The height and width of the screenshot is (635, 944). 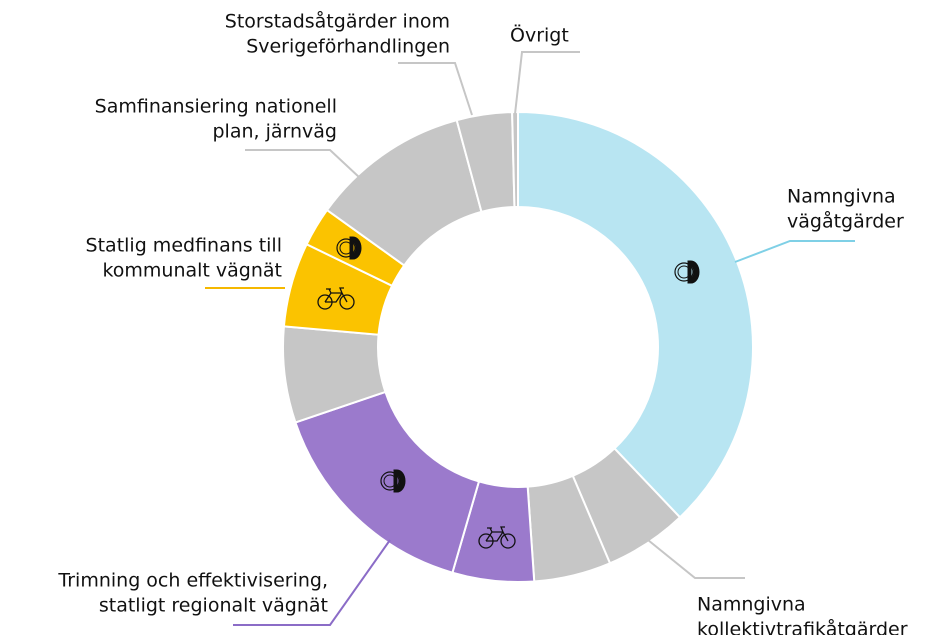 What do you see at coordinates (192, 581) in the screenshot?
I see `segment-label: Trimning och effektivisering,` at bounding box center [192, 581].